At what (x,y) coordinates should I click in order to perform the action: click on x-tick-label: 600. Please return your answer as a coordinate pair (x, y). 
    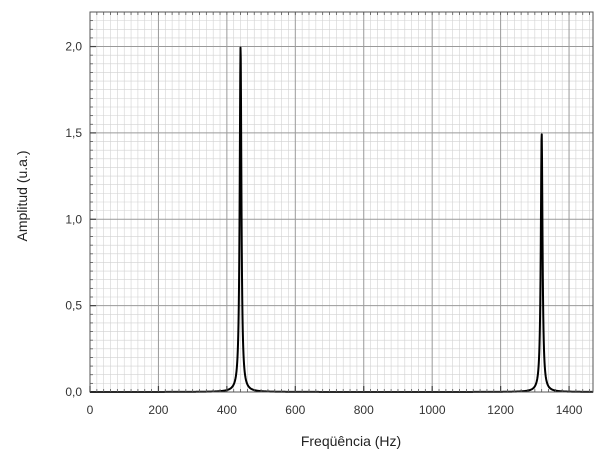
    Looking at the image, I should click on (295, 410).